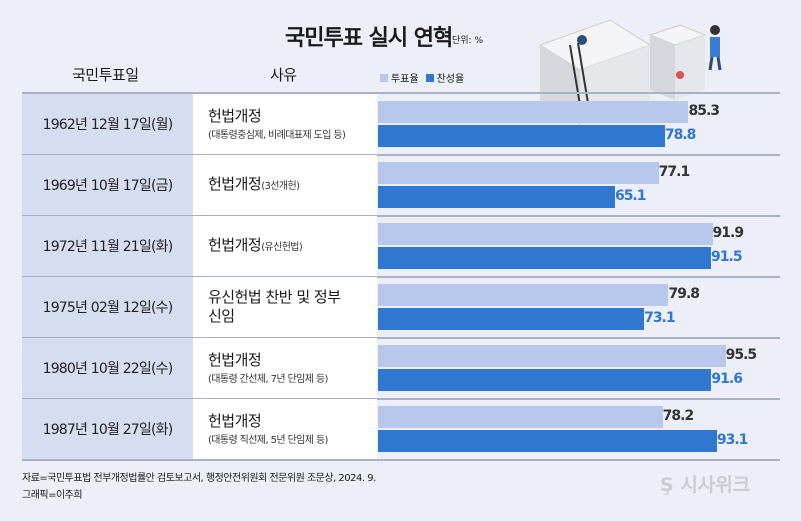 Image resolution: width=801 pixels, height=521 pixels. Describe the element at coordinates (728, 233) in the screenshot. I see `value-label-turnout: 91.9` at that location.